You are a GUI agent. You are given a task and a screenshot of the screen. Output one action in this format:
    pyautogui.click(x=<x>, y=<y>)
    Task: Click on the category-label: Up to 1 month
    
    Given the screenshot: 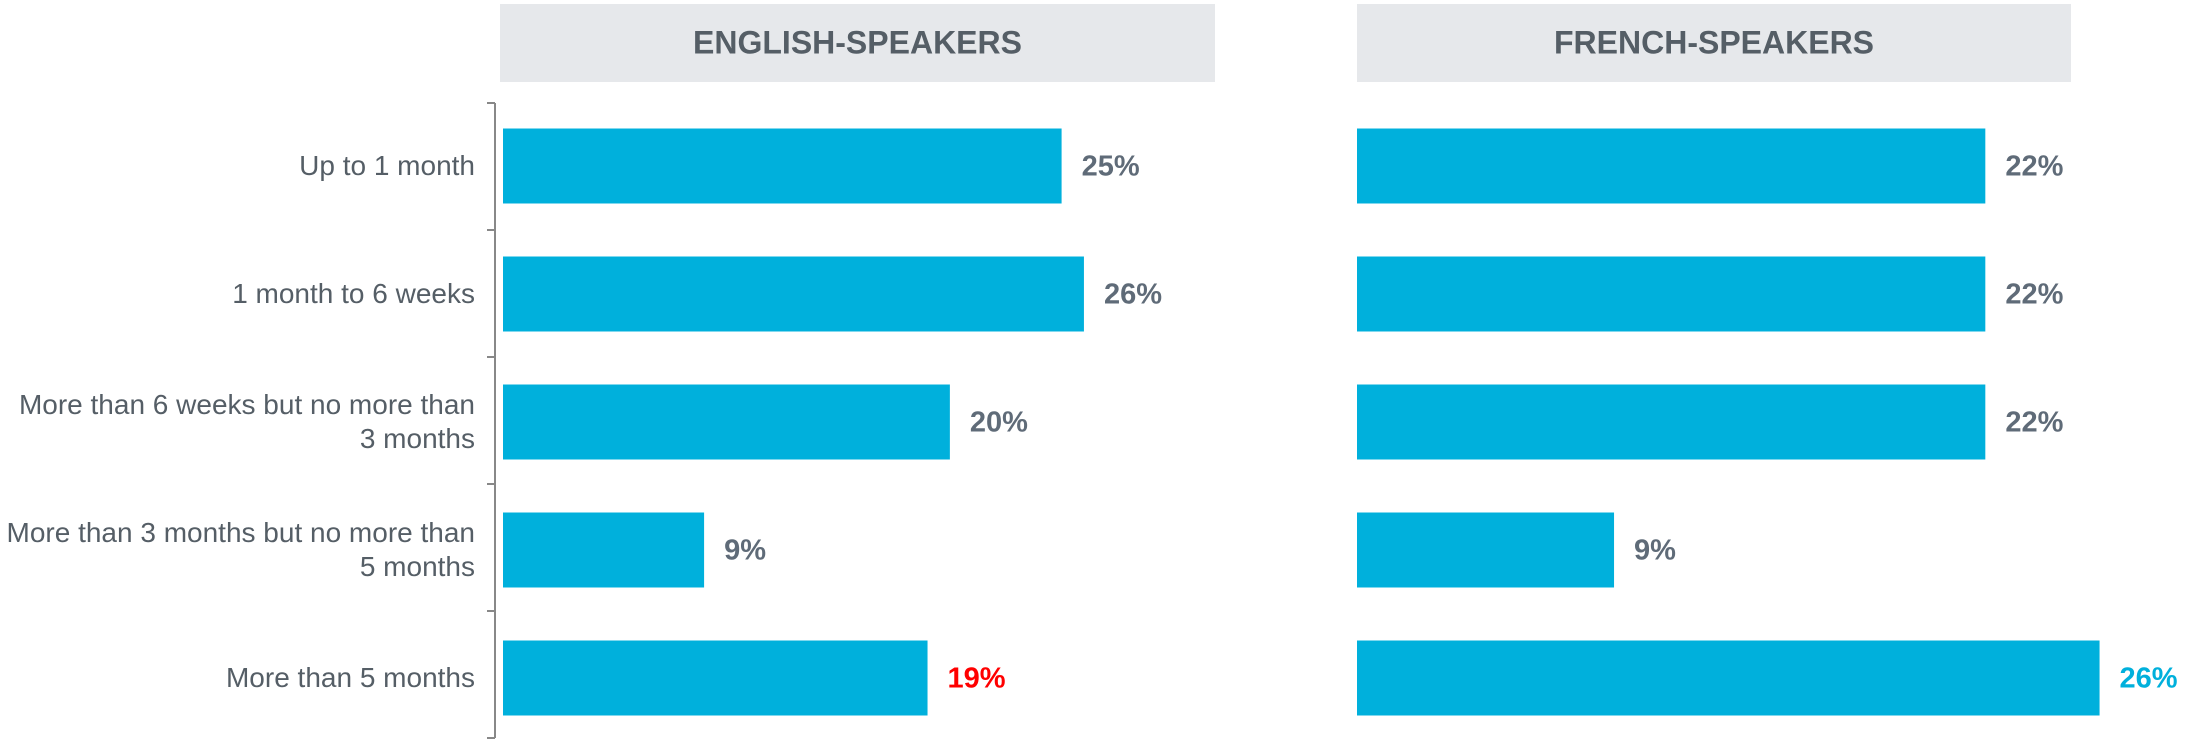 What is the action you would take?
    pyautogui.click(x=387, y=165)
    